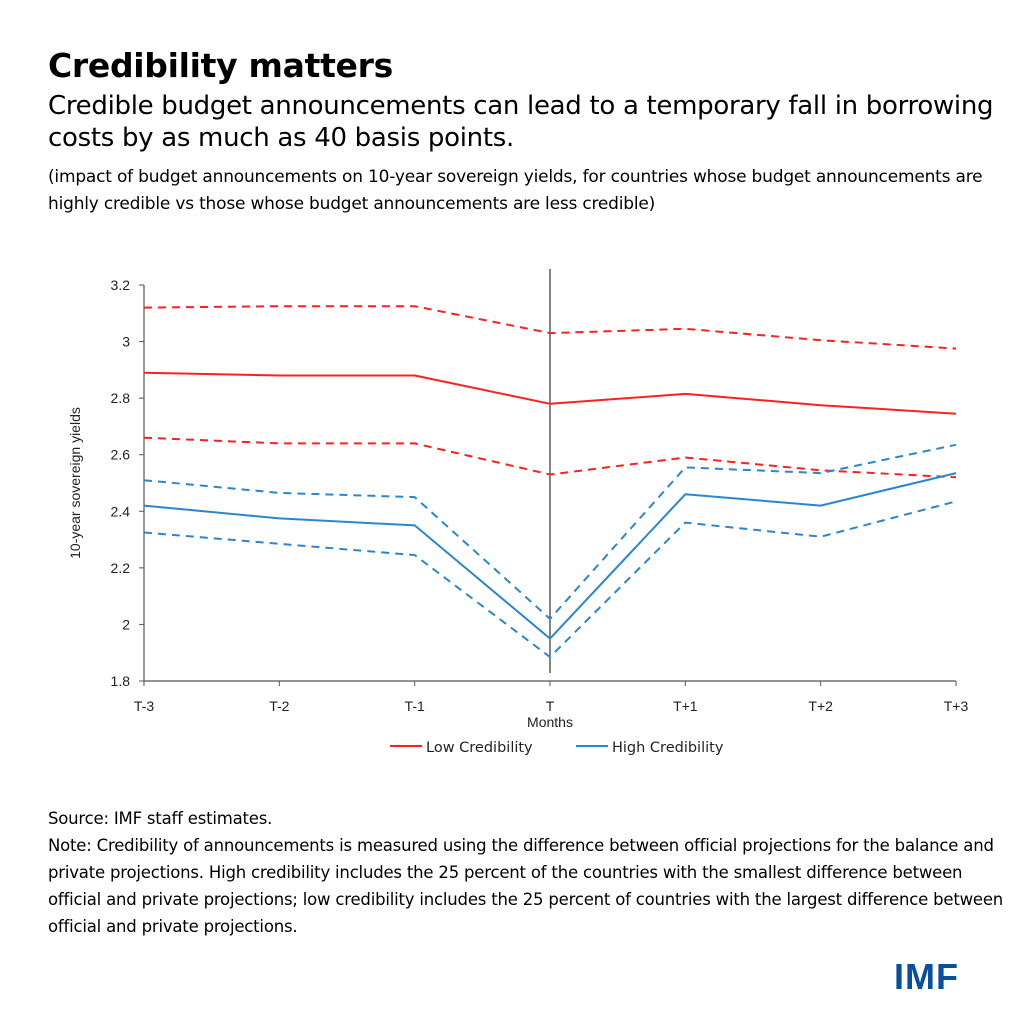 The image size is (1024, 1010). What do you see at coordinates (121, 681) in the screenshot?
I see `y-tick-label: 1.8` at bounding box center [121, 681].